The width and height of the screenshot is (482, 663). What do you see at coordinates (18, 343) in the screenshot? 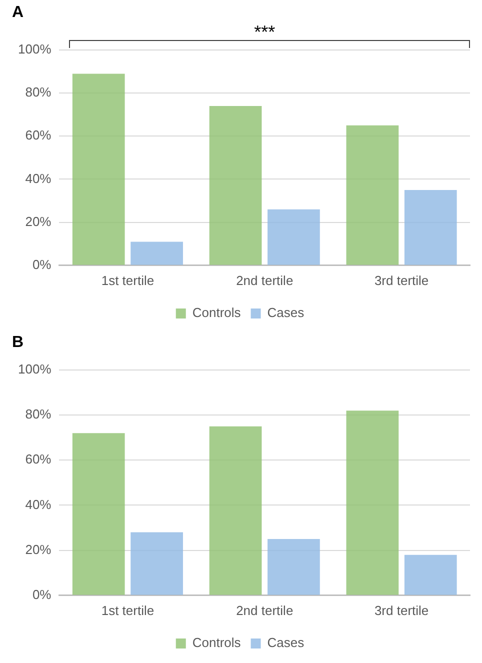
I see `chart-title: B` at bounding box center [18, 343].